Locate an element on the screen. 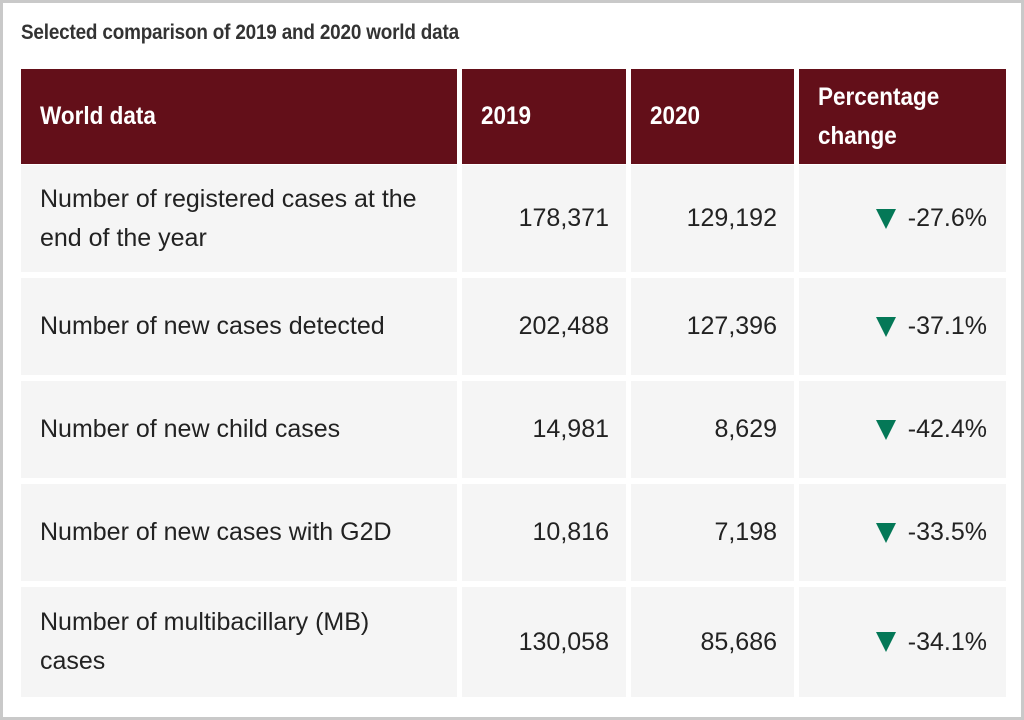  change-value: -34.1% is located at coordinates (947, 641).